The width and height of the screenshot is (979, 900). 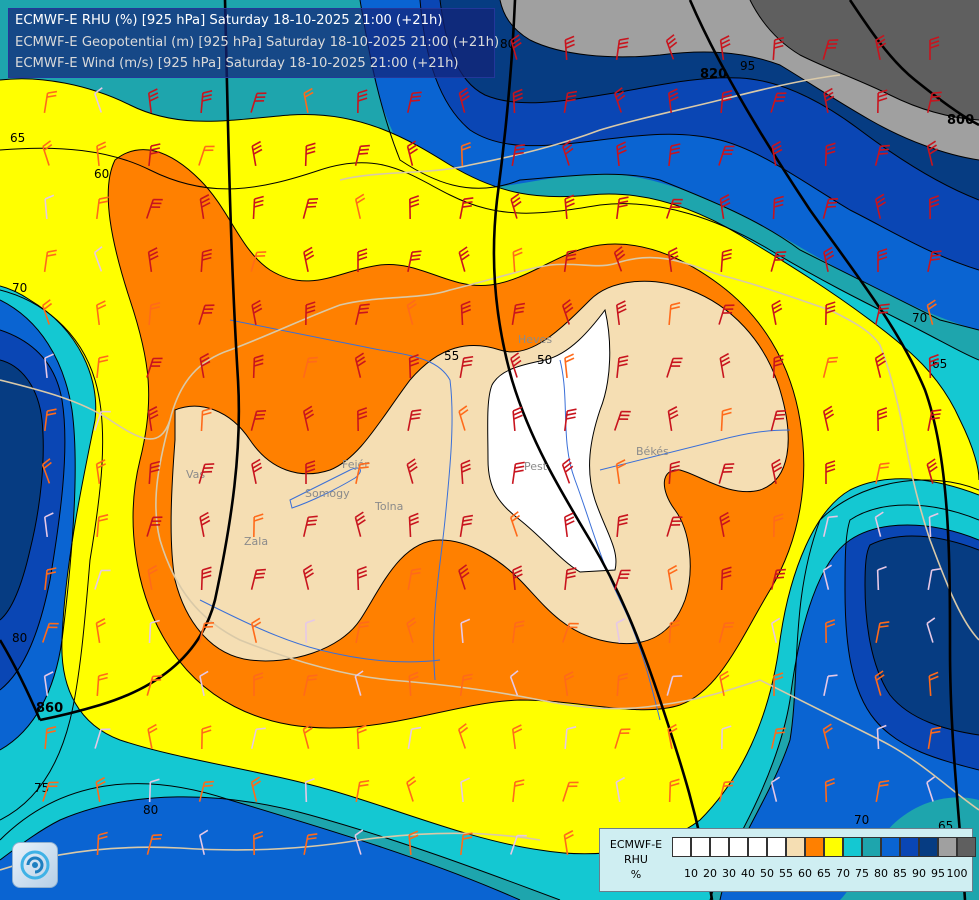 What do you see at coordinates (388, 506) in the screenshot?
I see `label-tolna: Tolna` at bounding box center [388, 506].